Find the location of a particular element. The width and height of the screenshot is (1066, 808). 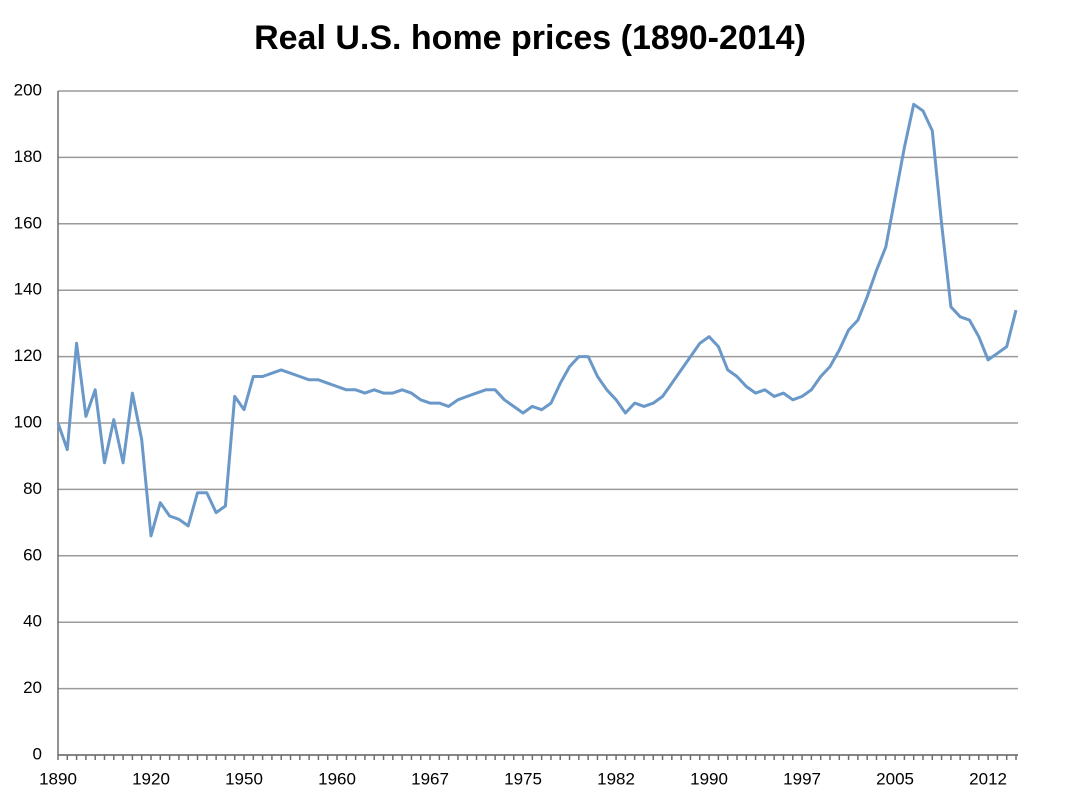

x-tick-label: 1997 is located at coordinates (802, 778).